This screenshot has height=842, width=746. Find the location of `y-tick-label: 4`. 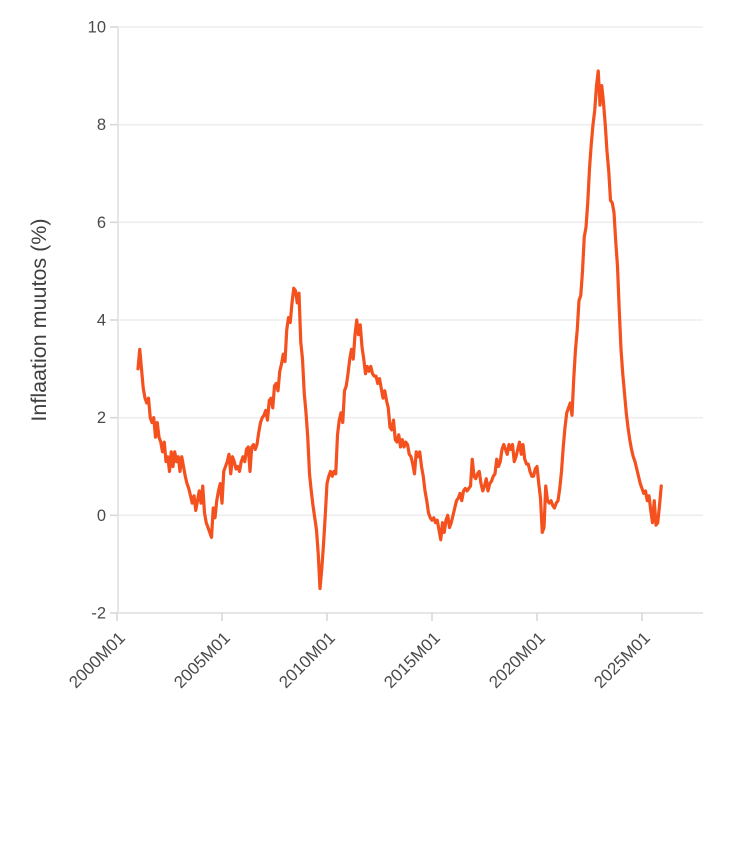

y-tick-label: 4 is located at coordinates (101, 321).